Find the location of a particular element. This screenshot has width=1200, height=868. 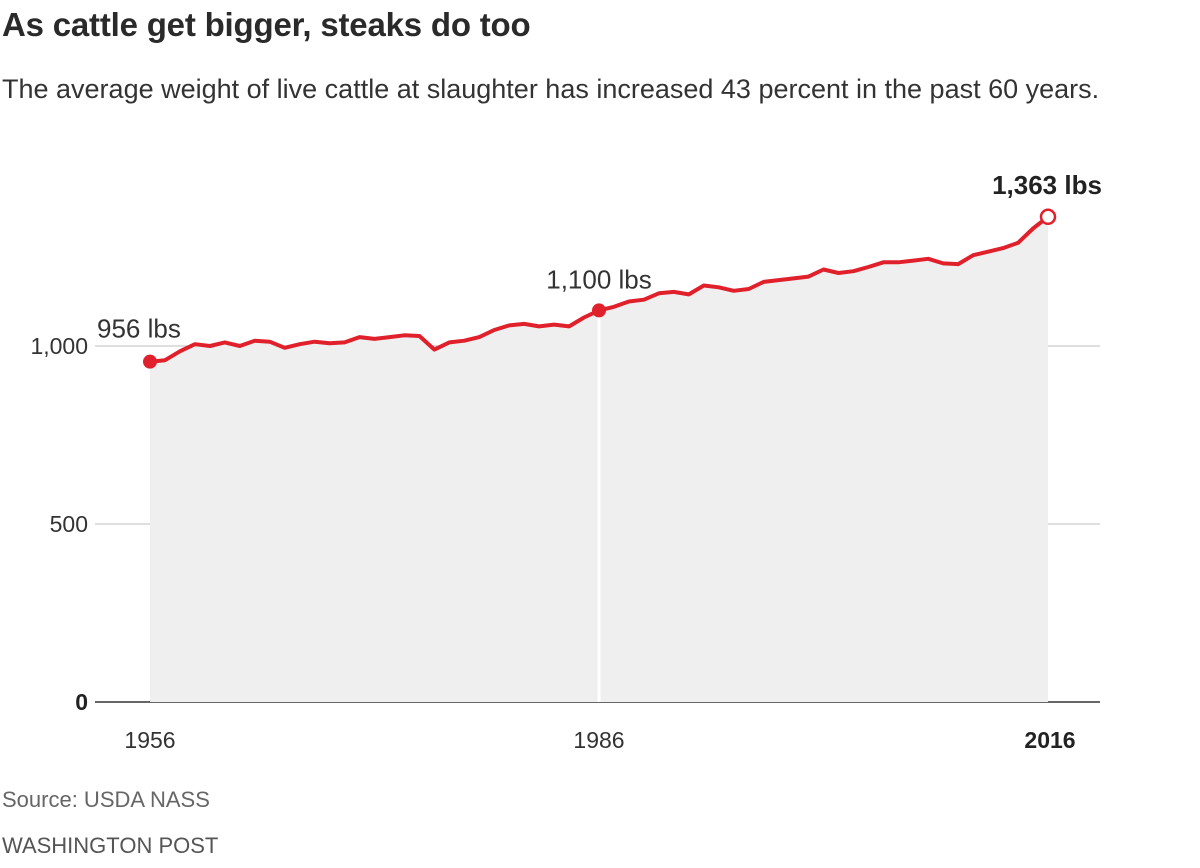

y-tick-label-1000: 1,000 is located at coordinates (59, 346).